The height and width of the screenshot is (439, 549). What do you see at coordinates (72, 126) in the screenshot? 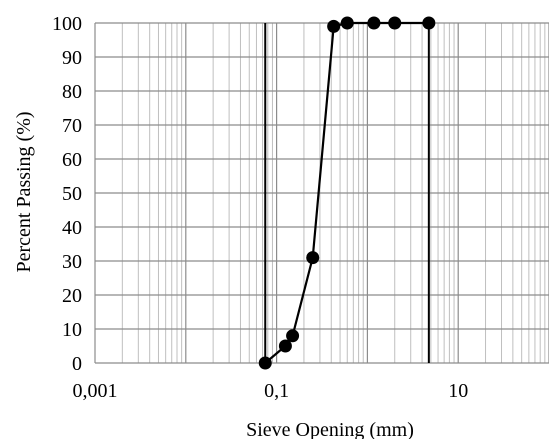
I see `y-tick-label: 70` at bounding box center [72, 126].